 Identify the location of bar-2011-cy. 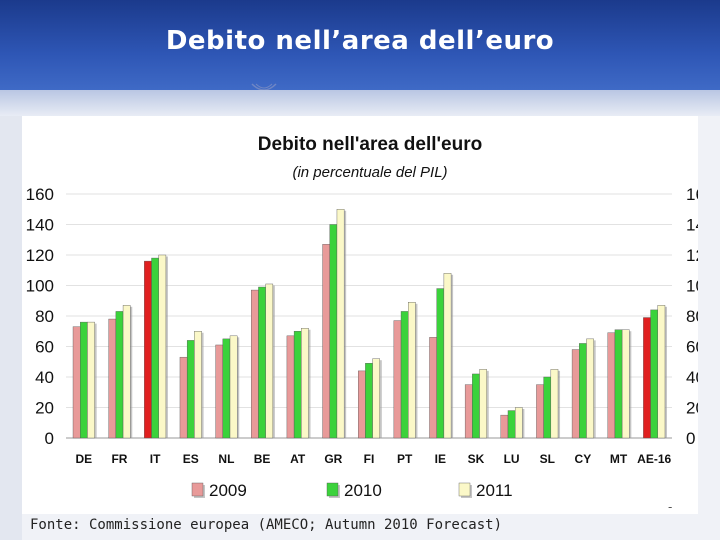
(590, 388).